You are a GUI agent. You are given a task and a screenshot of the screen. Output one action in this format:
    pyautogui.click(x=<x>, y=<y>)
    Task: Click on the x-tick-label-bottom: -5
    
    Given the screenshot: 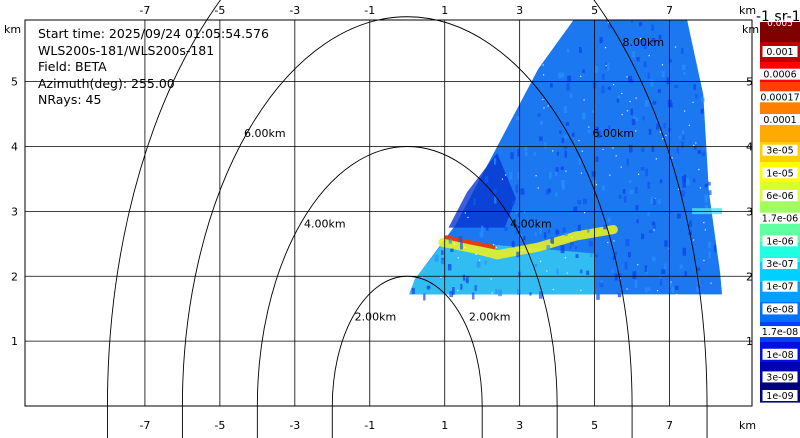 What is the action you would take?
    pyautogui.click(x=219, y=425)
    